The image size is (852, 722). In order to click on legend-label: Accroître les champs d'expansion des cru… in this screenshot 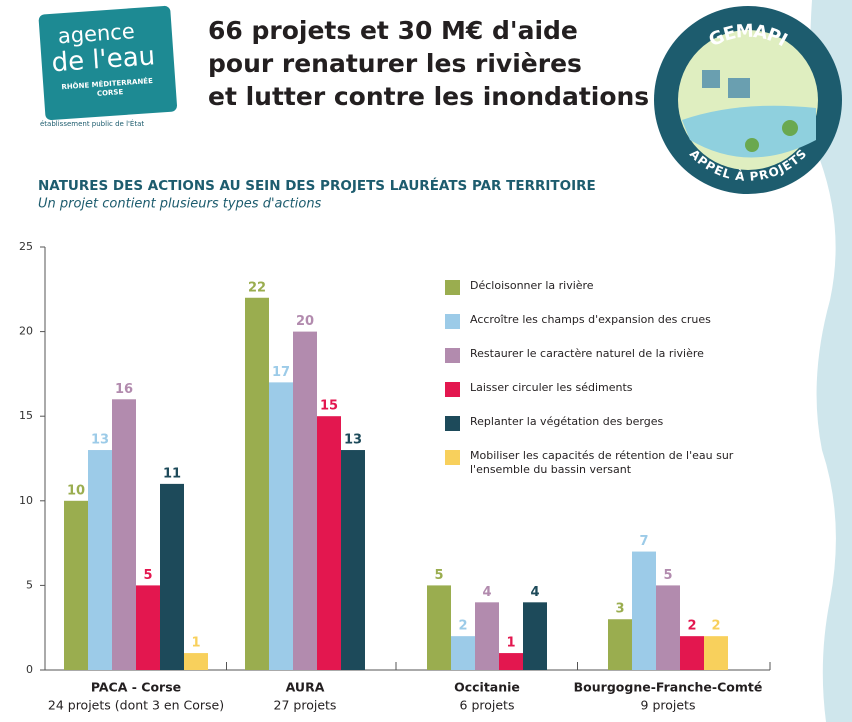, I will do `click(590, 319)`.